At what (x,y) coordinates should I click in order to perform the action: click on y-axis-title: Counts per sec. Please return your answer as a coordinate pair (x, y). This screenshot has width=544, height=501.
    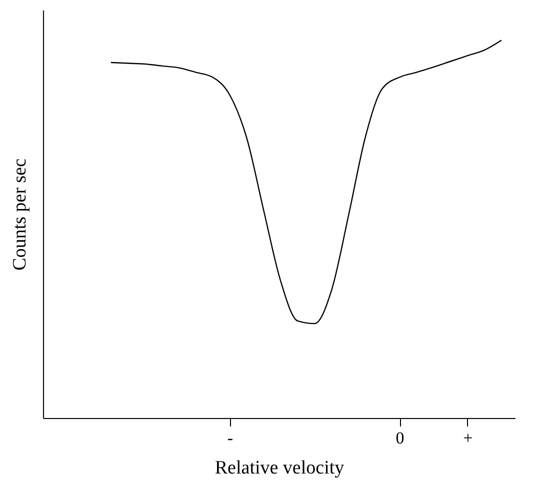
    Looking at the image, I should click on (20, 214).